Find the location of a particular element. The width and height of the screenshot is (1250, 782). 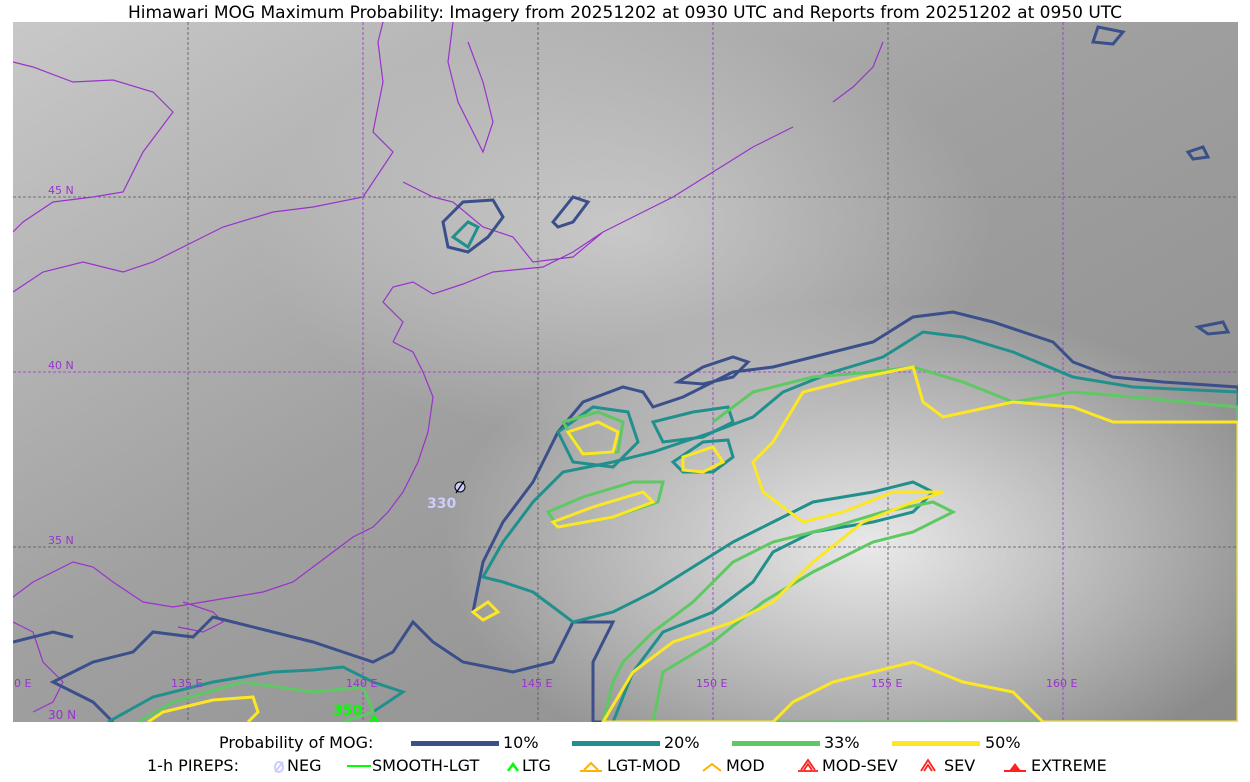

double-caret-icon is located at coordinates (928, 765).